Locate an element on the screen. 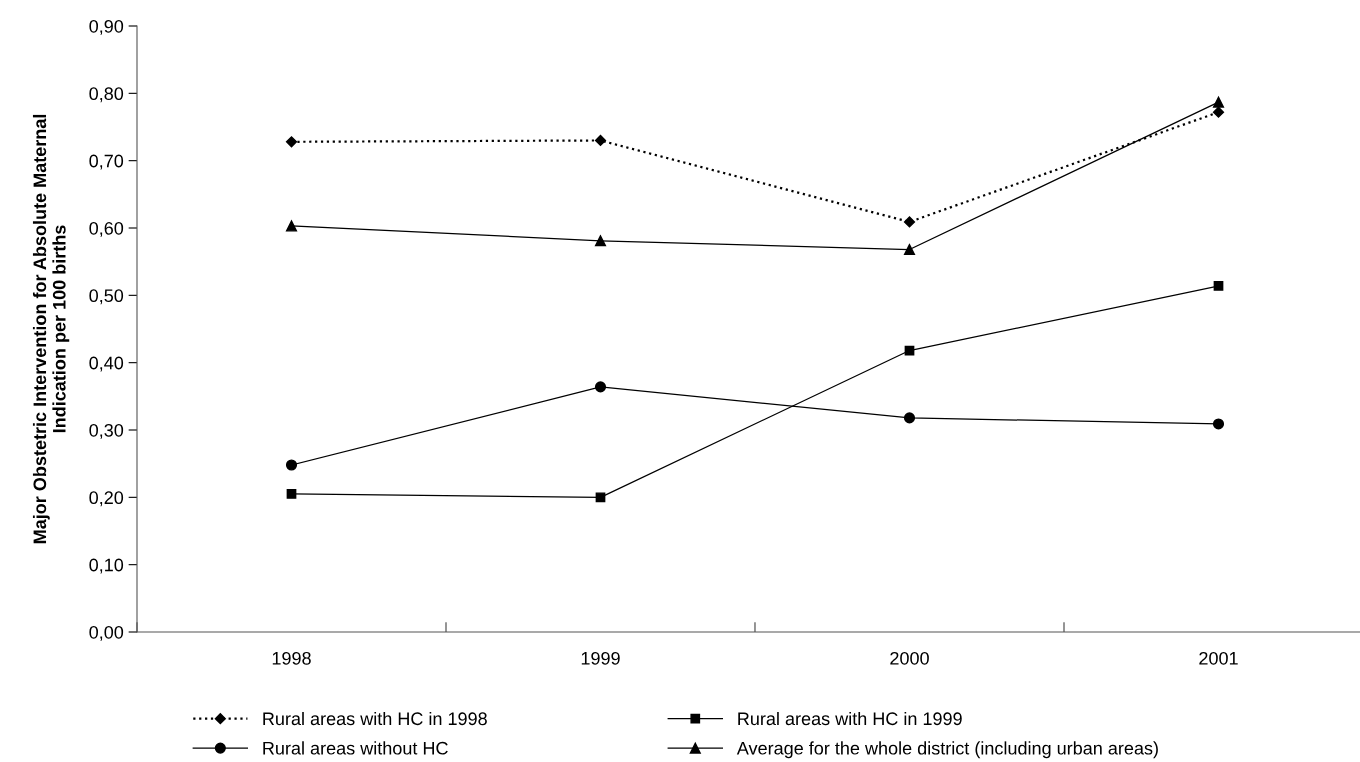 The height and width of the screenshot is (762, 1360). y-tick-label: 0,00 is located at coordinates (106, 633).